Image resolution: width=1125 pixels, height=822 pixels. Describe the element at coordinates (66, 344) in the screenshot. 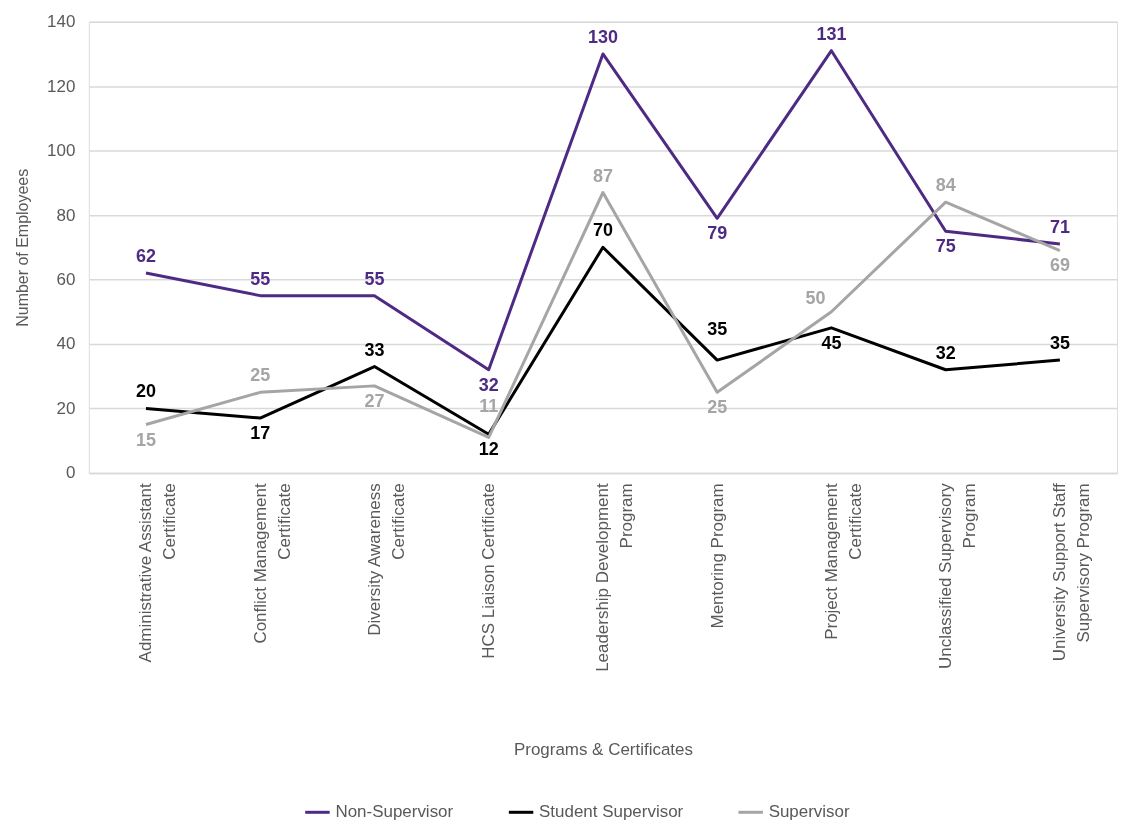

I see `y-tick-label: 40` at that location.